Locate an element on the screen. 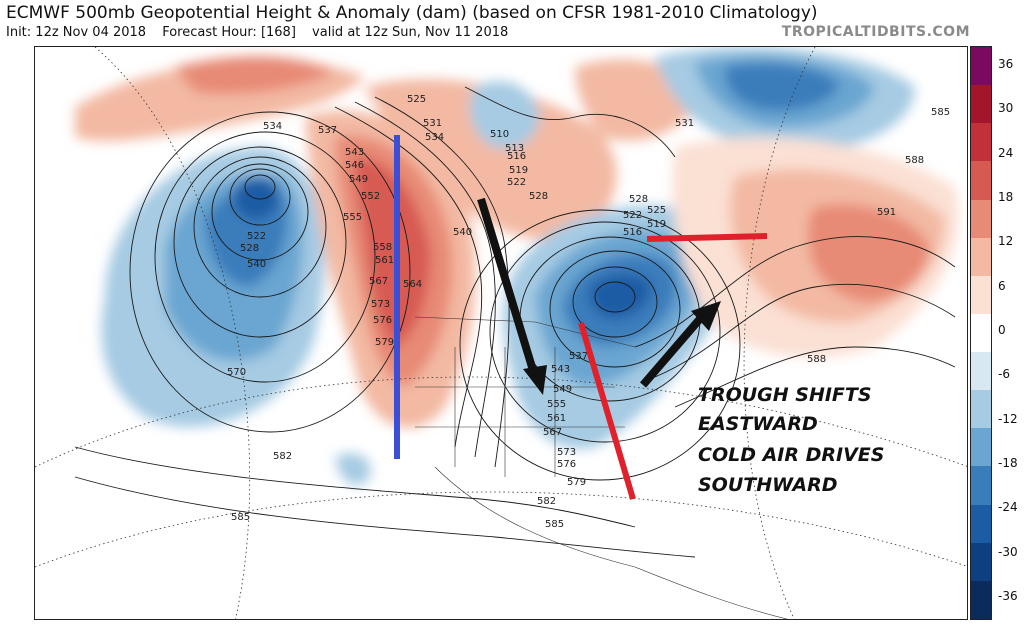 This screenshot has width=1024, height=638. annotation-trough-shifts: TROUGH SHIFTS is located at coordinates (785, 395).